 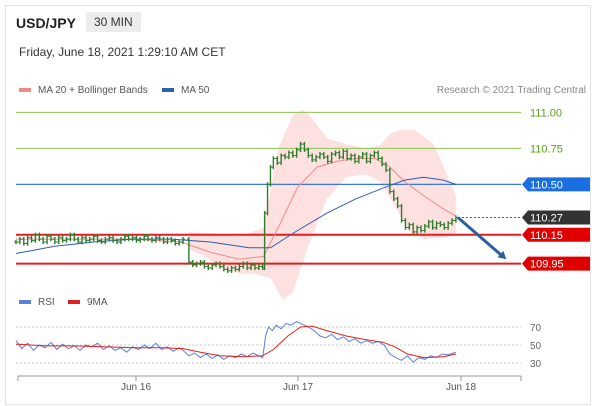 What do you see at coordinates (511, 90) in the screenshot?
I see `credit-text: Research © 2021 Trading Central` at bounding box center [511, 90].